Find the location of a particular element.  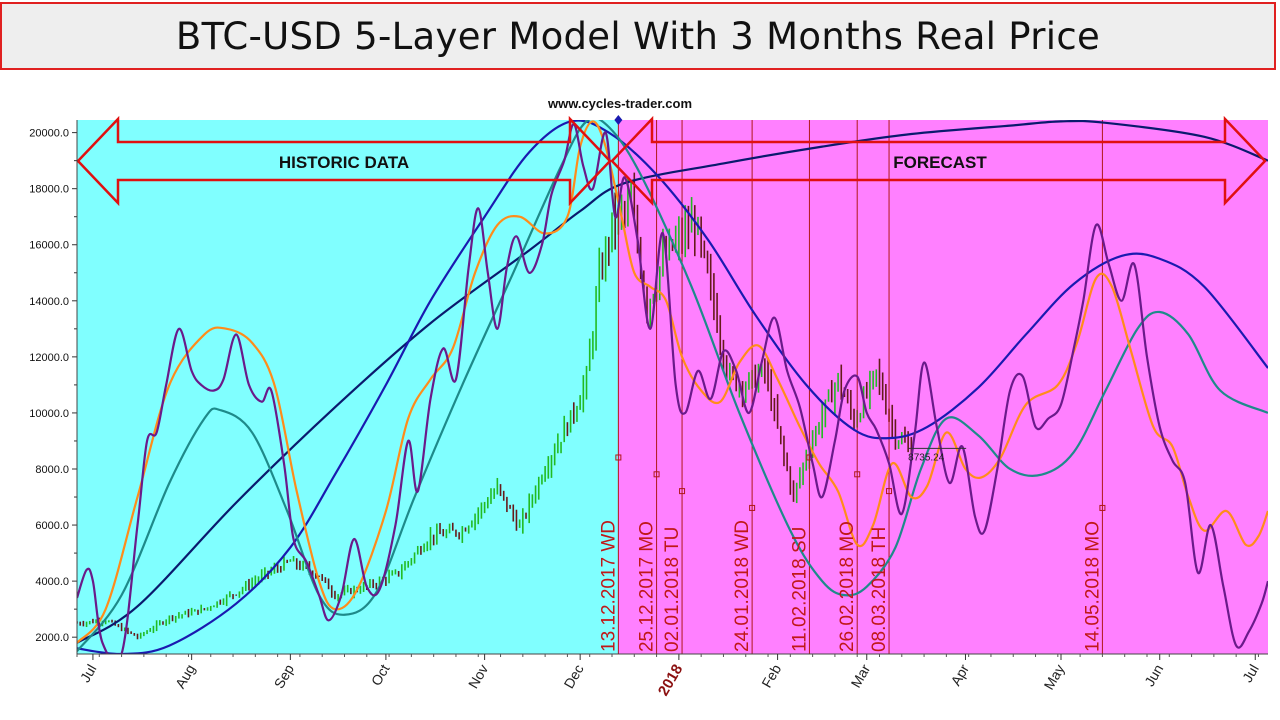

x-month-label: Dec is located at coordinates (573, 677).